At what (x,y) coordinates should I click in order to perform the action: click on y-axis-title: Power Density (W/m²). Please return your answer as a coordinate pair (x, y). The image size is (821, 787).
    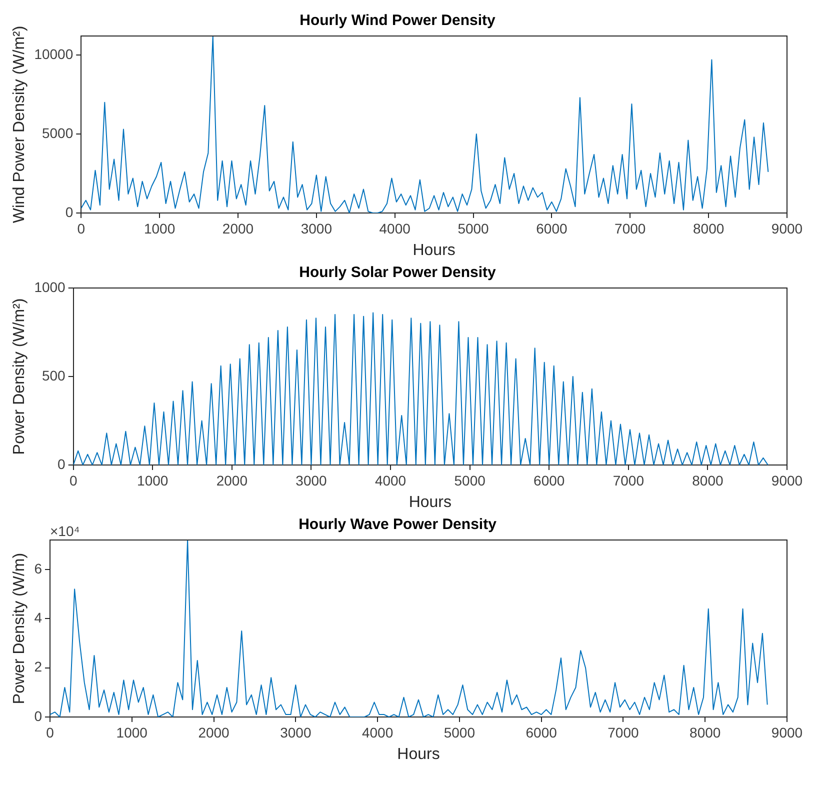
    Looking at the image, I should click on (19, 376).